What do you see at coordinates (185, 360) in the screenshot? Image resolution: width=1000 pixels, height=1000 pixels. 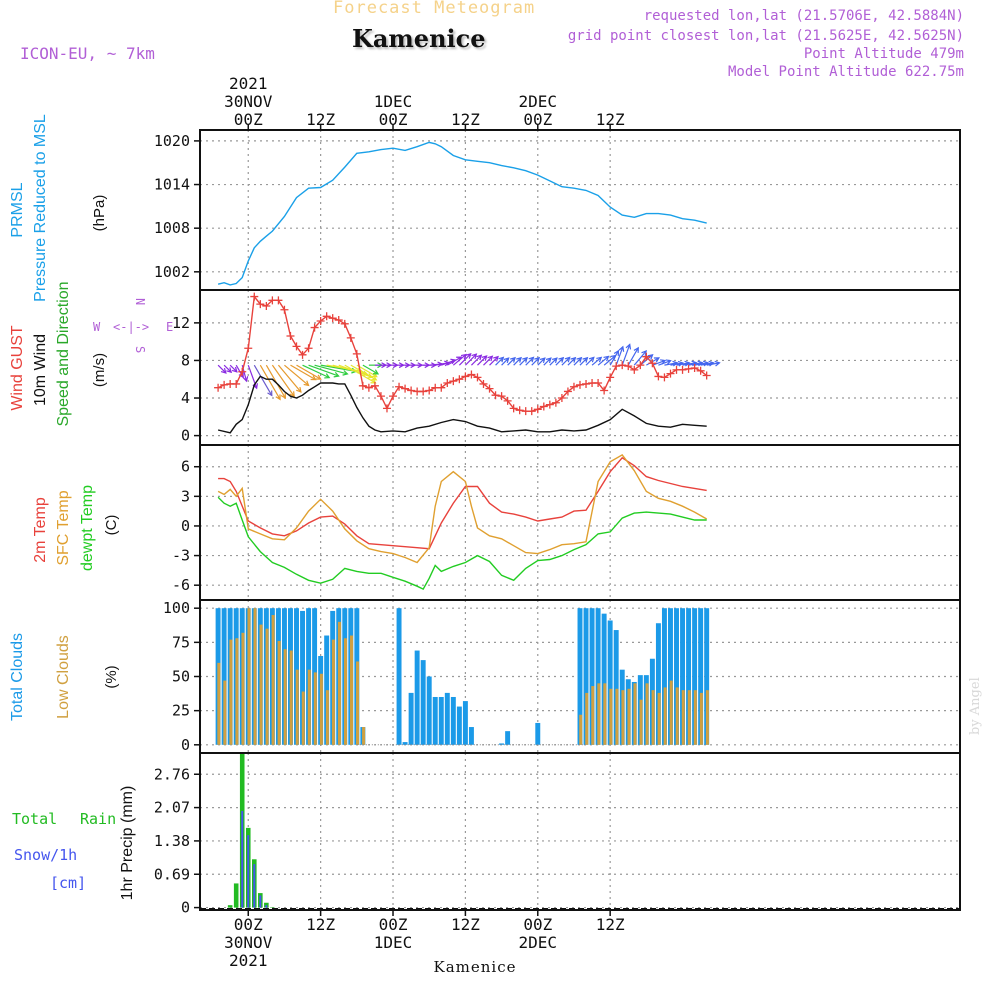 I see `y-tick-label: 8` at bounding box center [185, 360].